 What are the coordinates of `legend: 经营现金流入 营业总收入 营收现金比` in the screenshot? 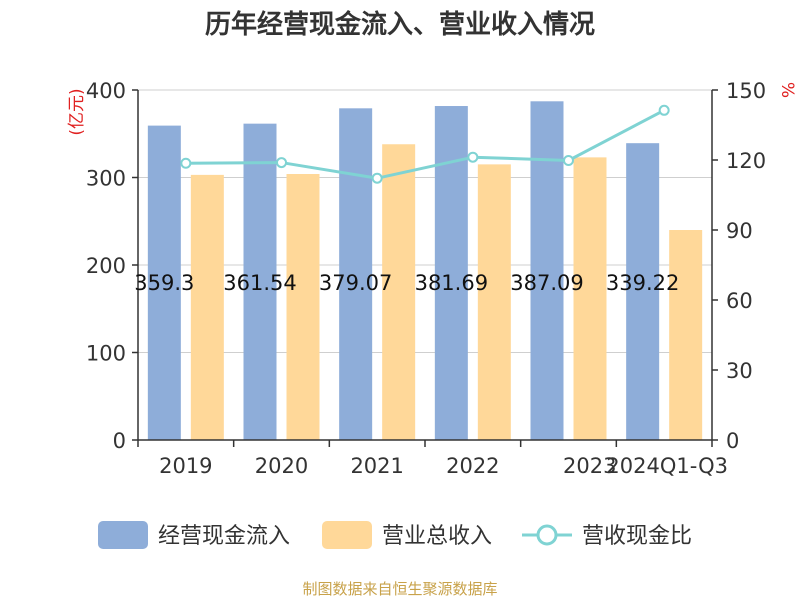 It's located at (395, 535).